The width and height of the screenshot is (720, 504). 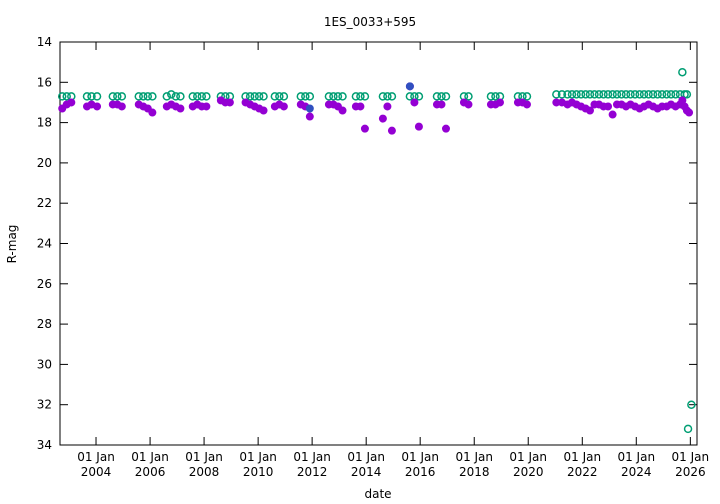 I want to click on x-tick-label-year: 2024, so click(x=636, y=472).